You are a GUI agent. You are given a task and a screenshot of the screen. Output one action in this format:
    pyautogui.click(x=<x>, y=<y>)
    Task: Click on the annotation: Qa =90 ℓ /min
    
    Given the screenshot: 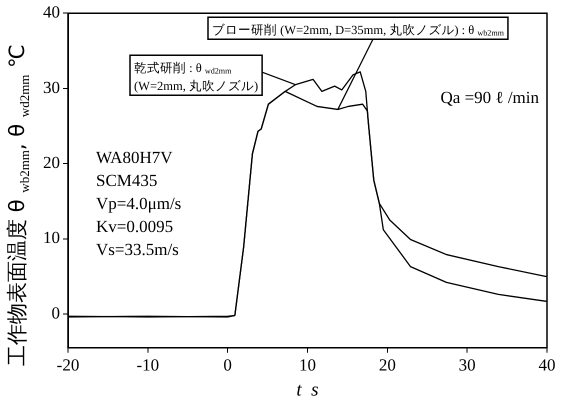 What is the action you would take?
    pyautogui.click(x=490, y=98)
    